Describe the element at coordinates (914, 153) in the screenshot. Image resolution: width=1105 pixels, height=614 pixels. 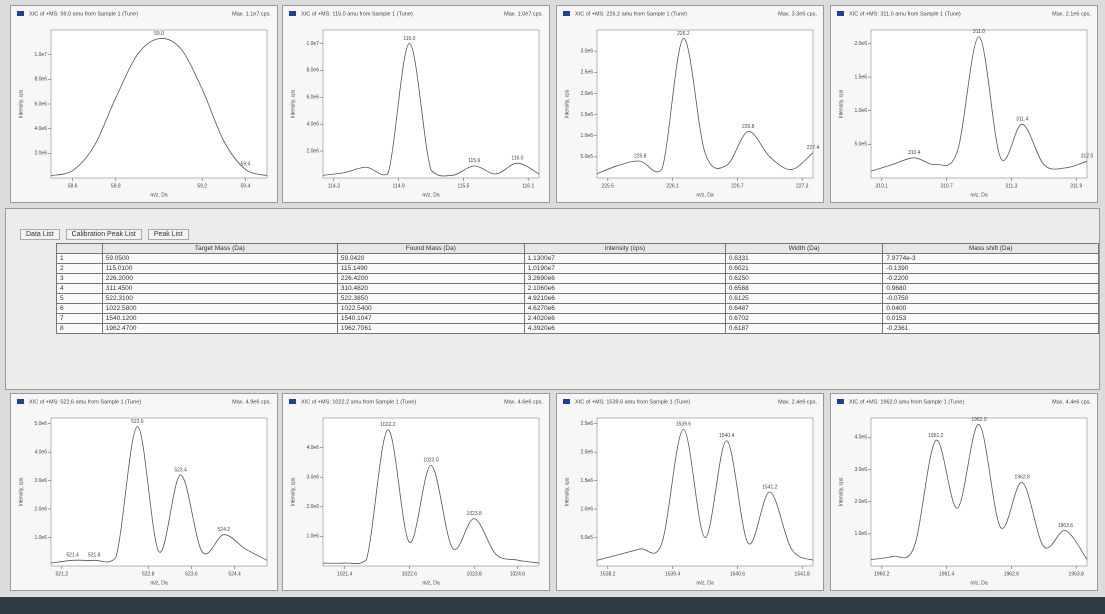
I see `peak-label: 310.4` at that location.